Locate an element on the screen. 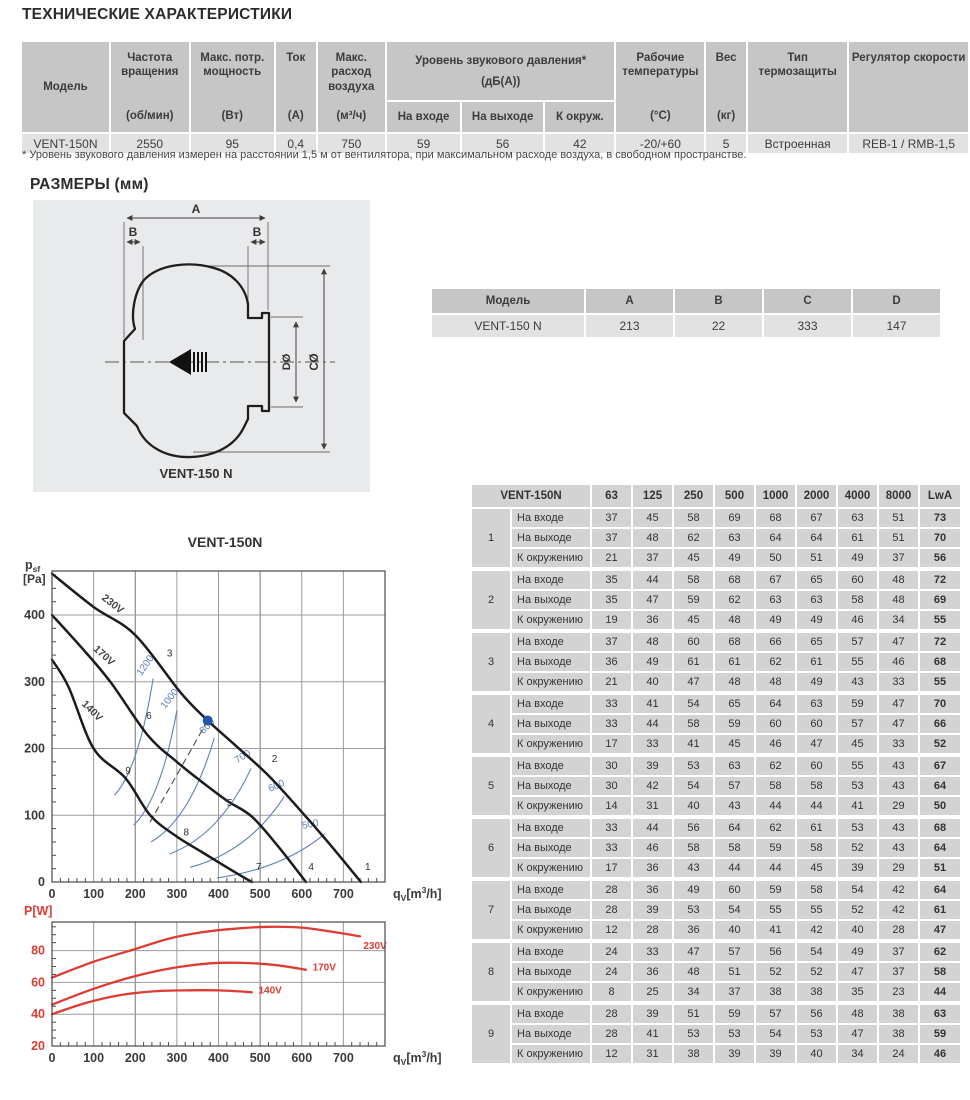 Image resolution: width=970 pixels, height=1100 pixels. sound-lwa-cell: 58 is located at coordinates (940, 972).